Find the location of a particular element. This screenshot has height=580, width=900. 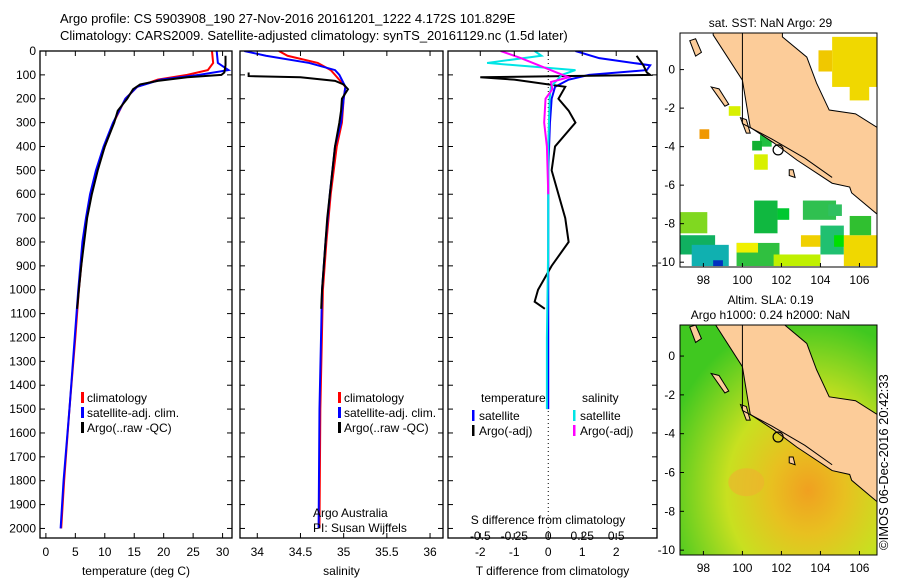

series-line-s-satellite is located at coordinates (531, 230).